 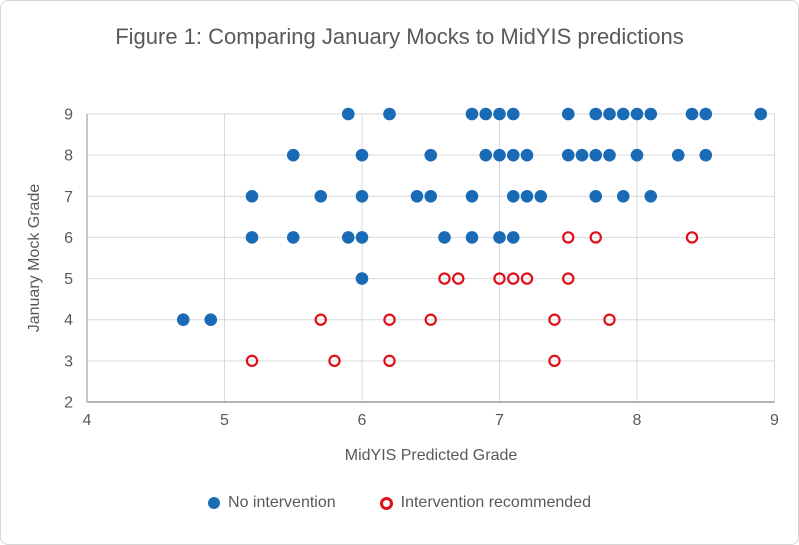 I want to click on x-tick-label: 6, so click(x=362, y=420).